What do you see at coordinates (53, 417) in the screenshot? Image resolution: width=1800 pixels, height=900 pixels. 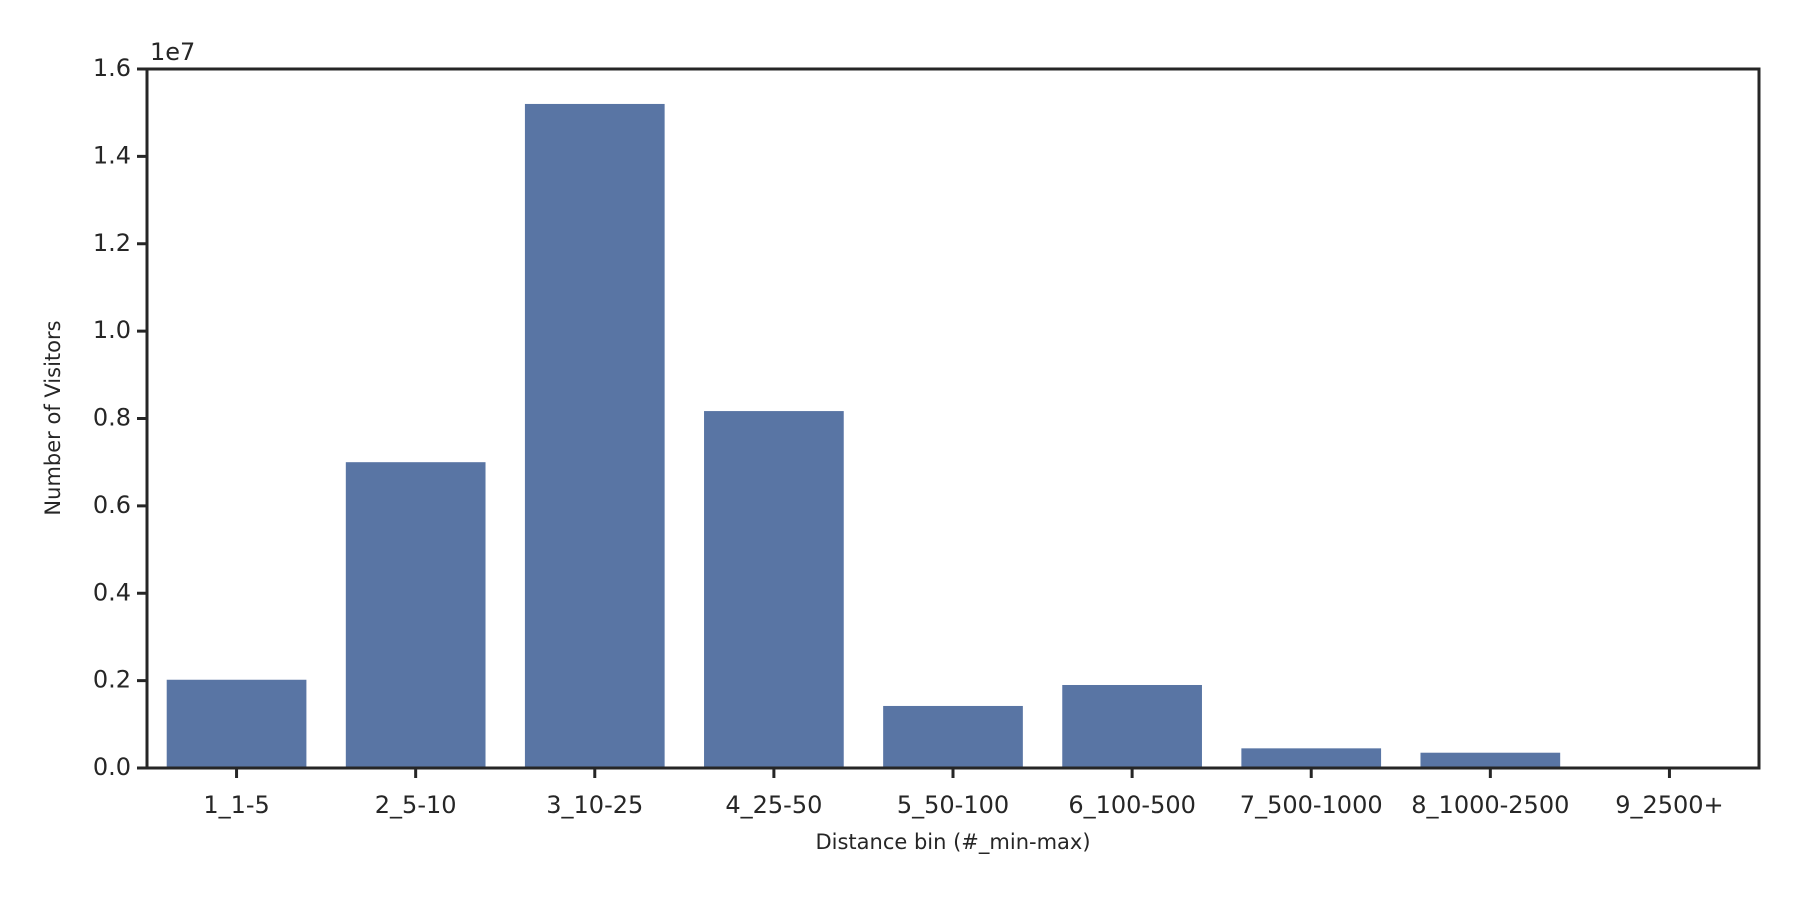 I see `y-axis-label: Number of Visitors` at bounding box center [53, 417].